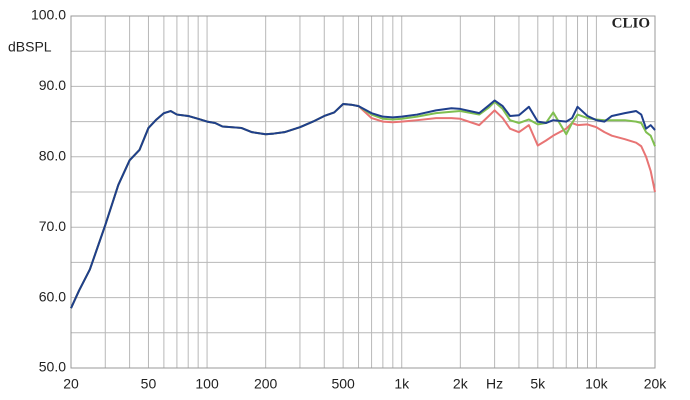 The width and height of the screenshot is (690, 400). I want to click on y-tick-label: 50.0, so click(52, 367).